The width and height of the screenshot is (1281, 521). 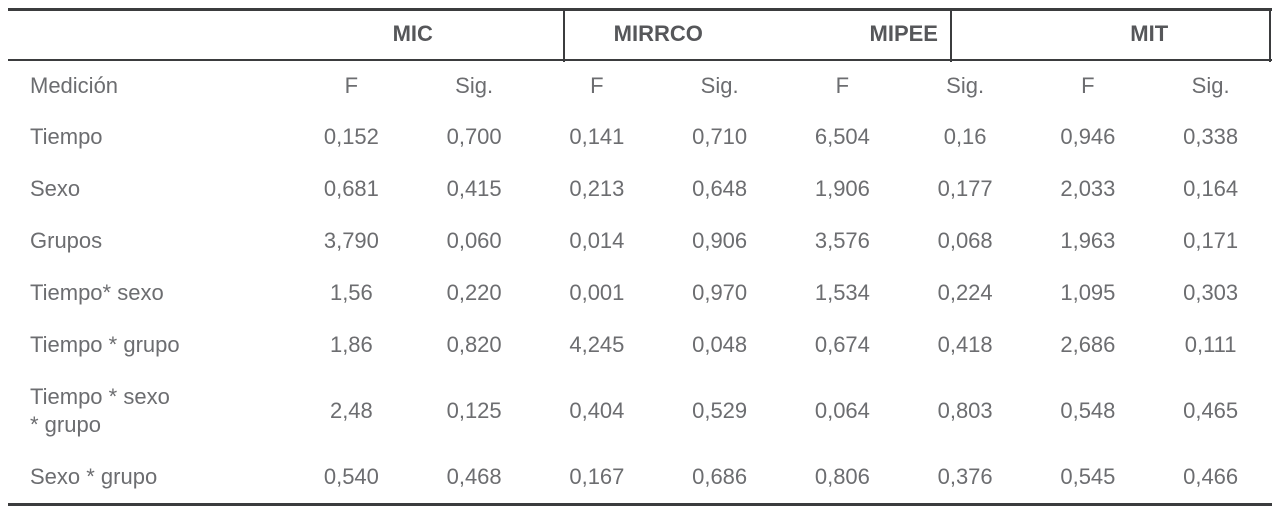 I want to click on value-cell: 1,906, so click(x=842, y=188).